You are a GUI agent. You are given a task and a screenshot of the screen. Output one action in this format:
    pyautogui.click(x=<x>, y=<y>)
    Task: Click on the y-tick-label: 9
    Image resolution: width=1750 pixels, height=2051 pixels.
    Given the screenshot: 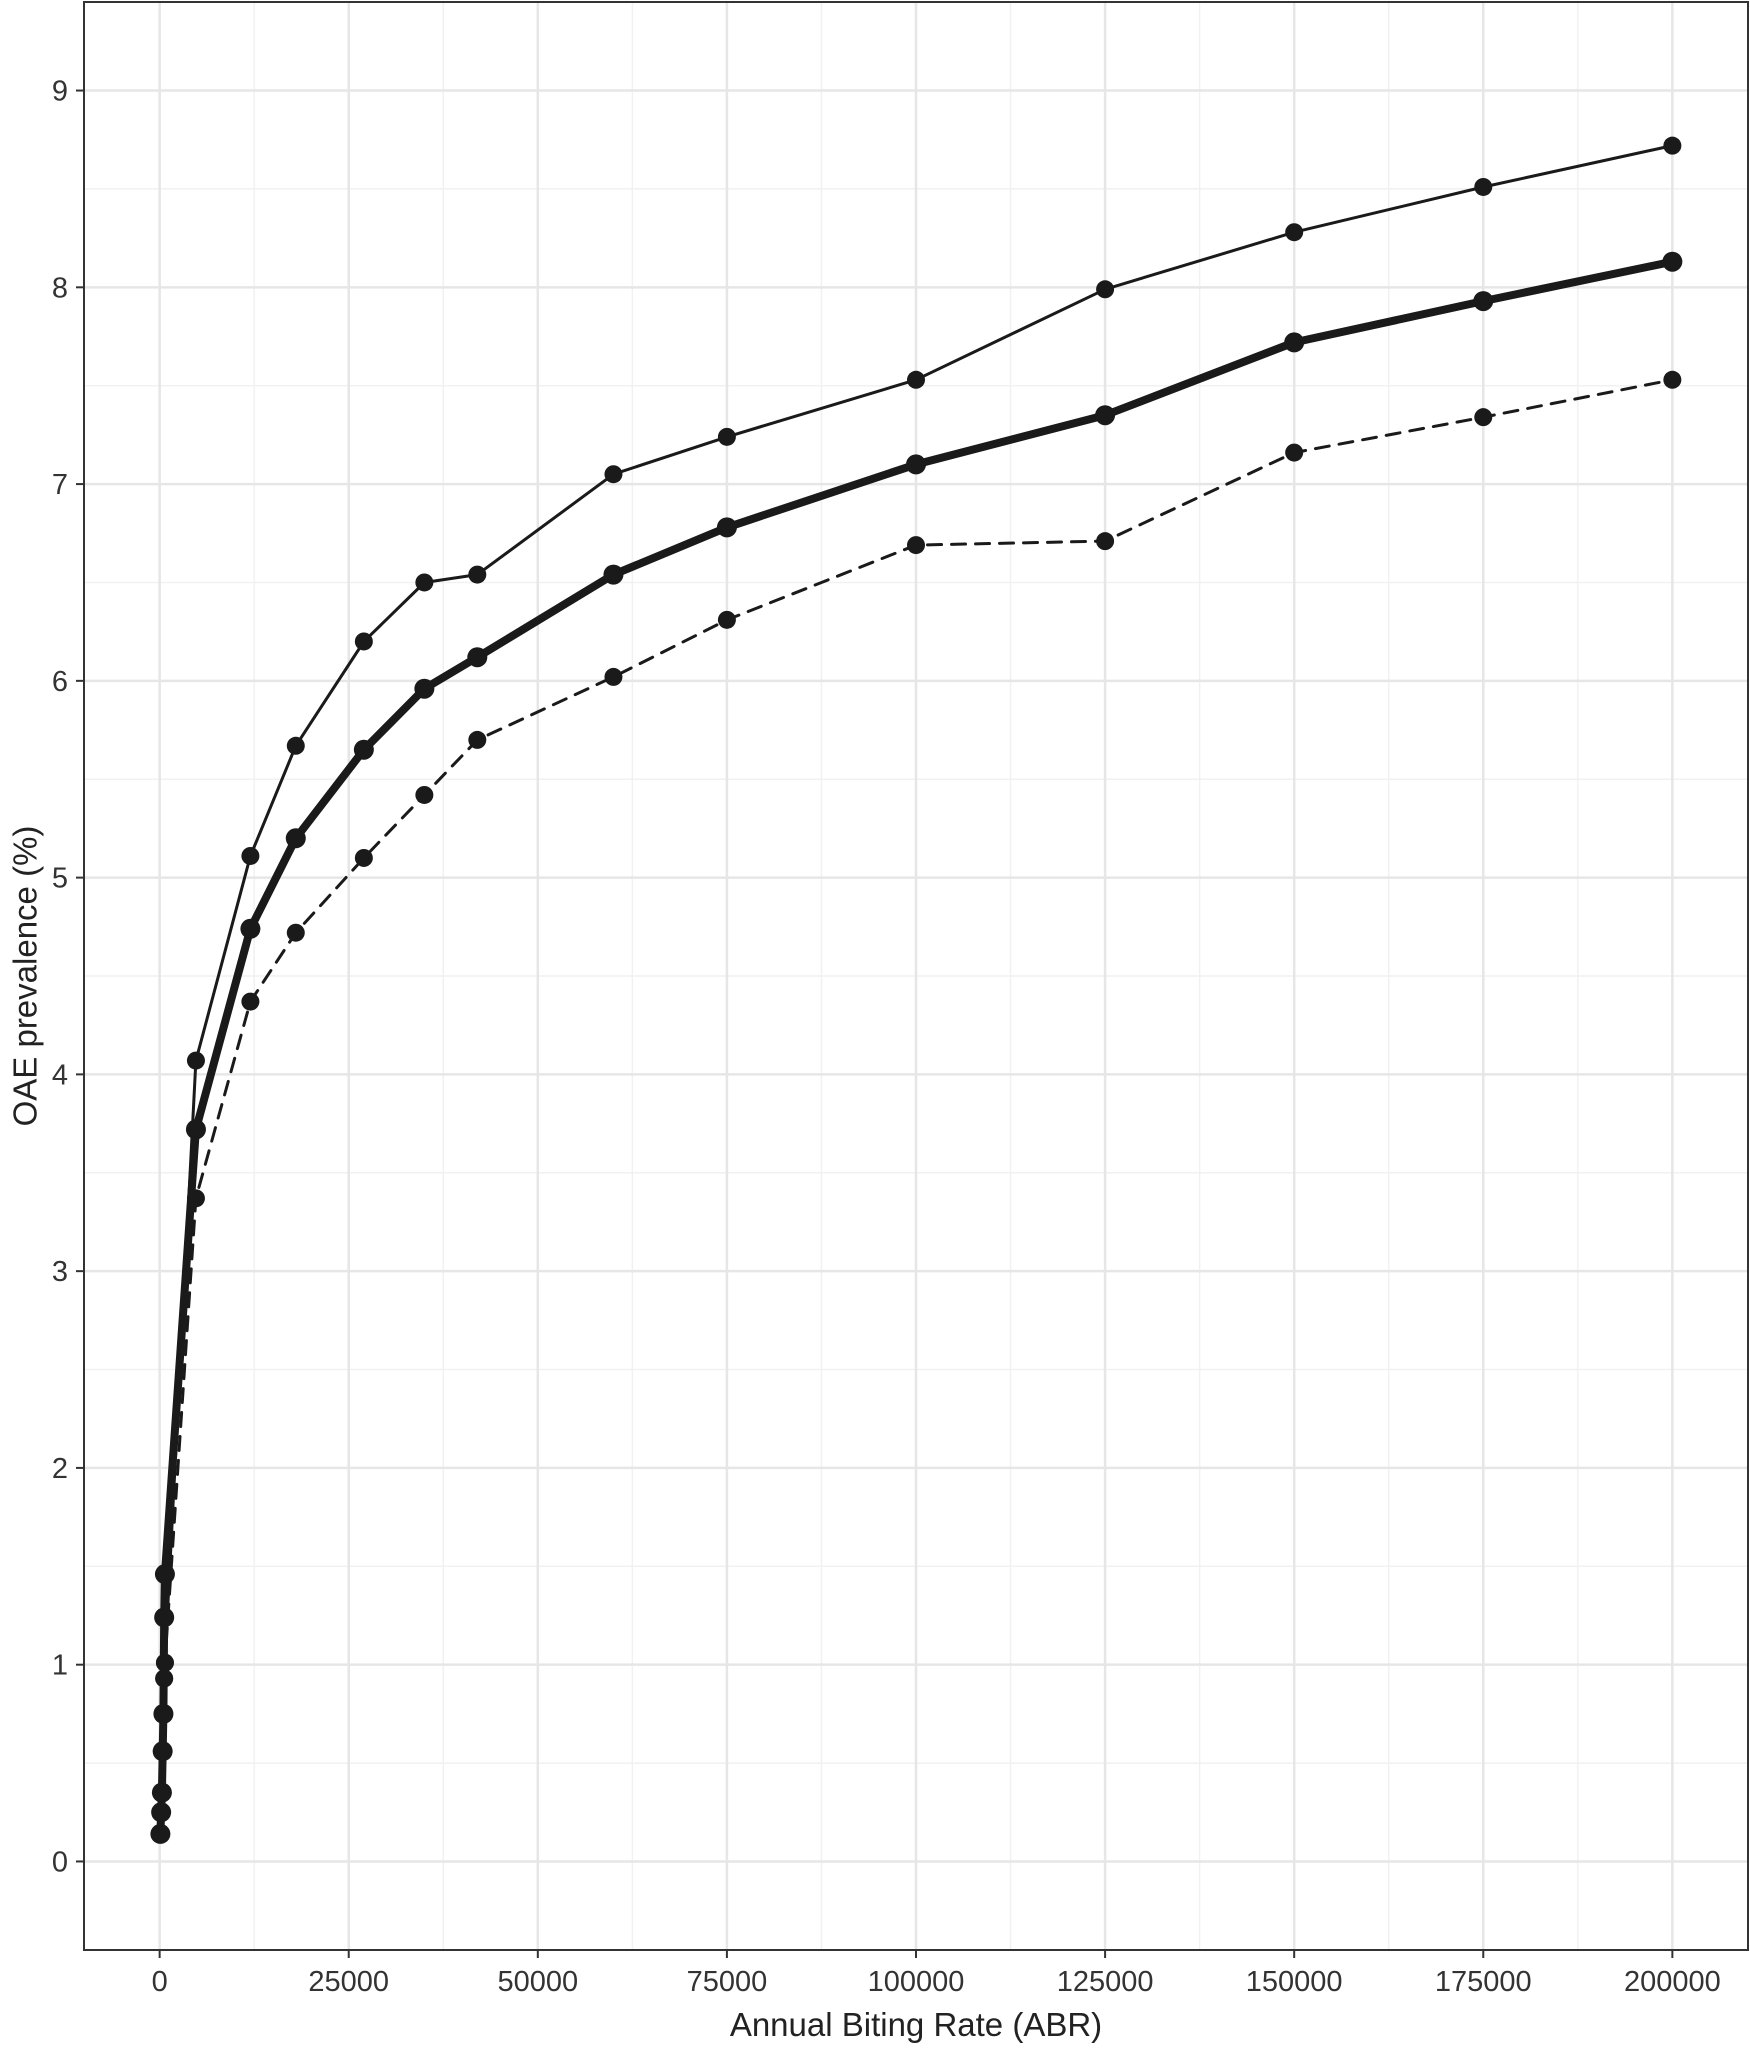 What is the action you would take?
    pyautogui.click(x=60, y=92)
    